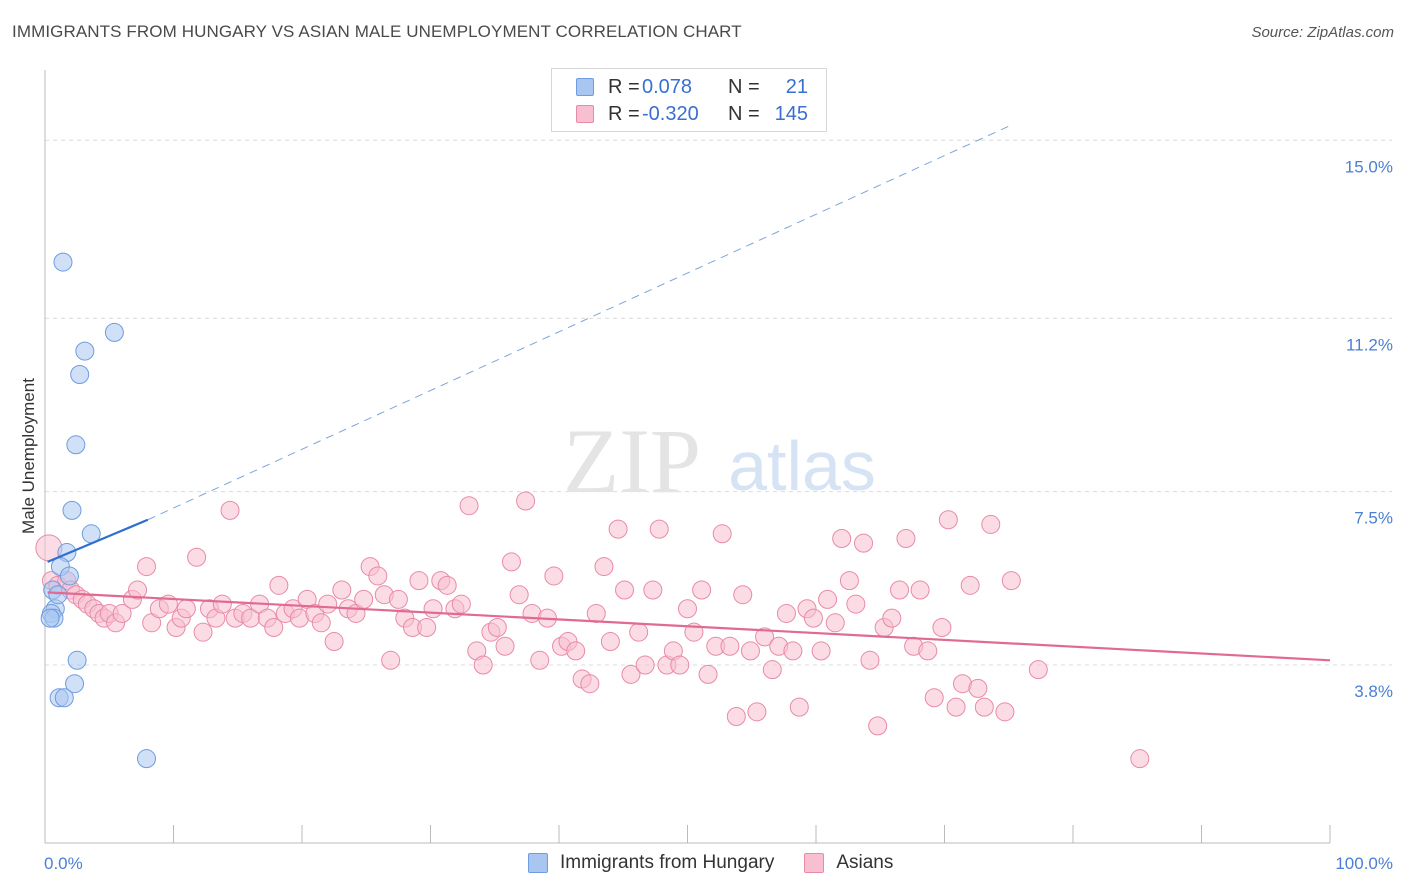  Describe the element at coordinates (848, 863) in the screenshot. I see `series-legend-asians: Asians` at that location.